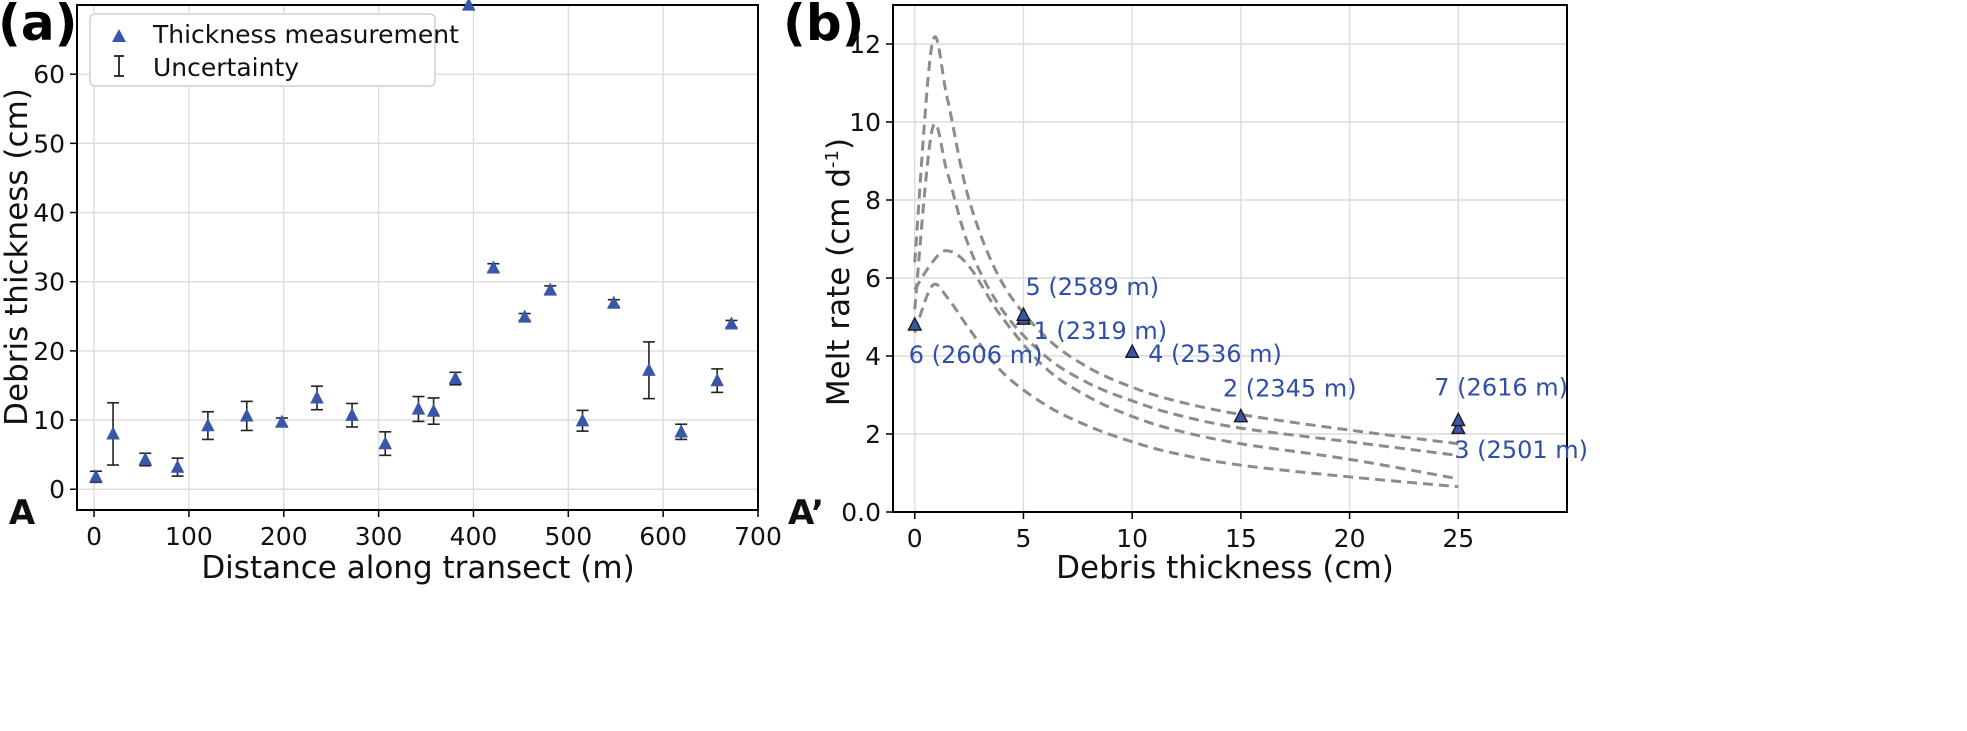 Image resolution: width=1967 pixels, height=731 pixels. What do you see at coordinates (1350, 538) in the screenshot?
I see `x-tick-label: 20` at bounding box center [1350, 538].